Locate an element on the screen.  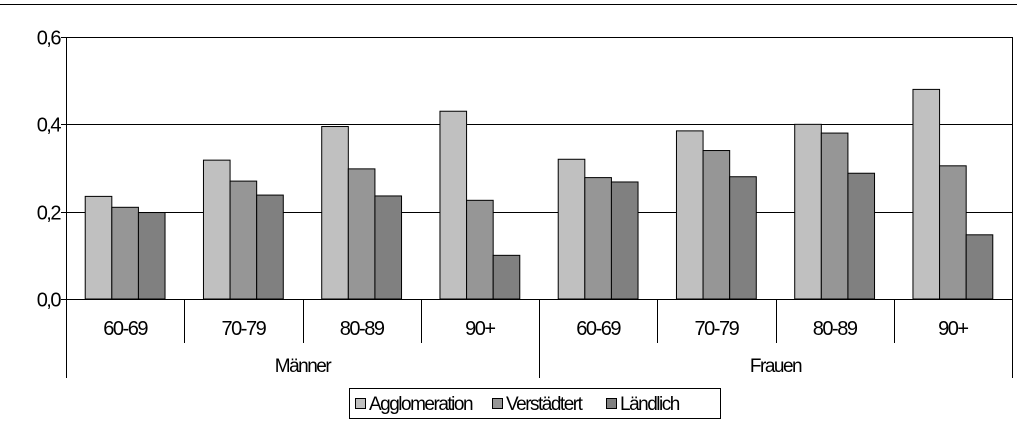
y-tick-label: 0,2 is located at coordinates (49, 214).